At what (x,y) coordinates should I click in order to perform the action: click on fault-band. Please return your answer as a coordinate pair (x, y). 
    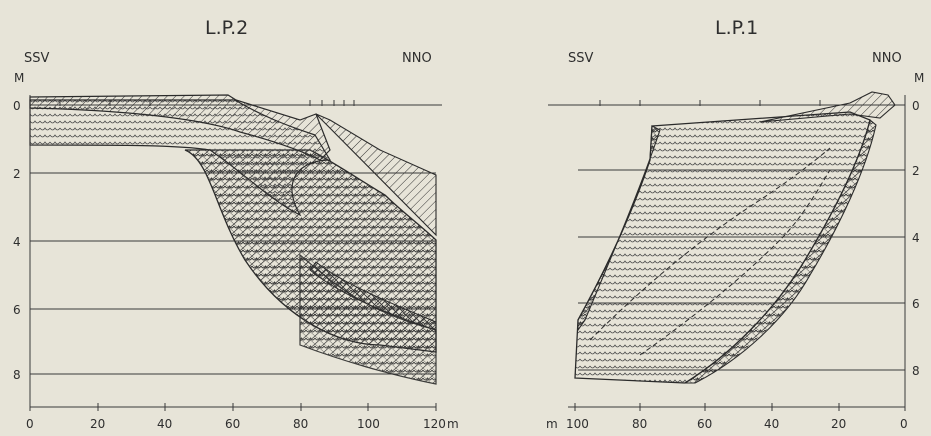
    Looking at the image, I should click on (373, 296).